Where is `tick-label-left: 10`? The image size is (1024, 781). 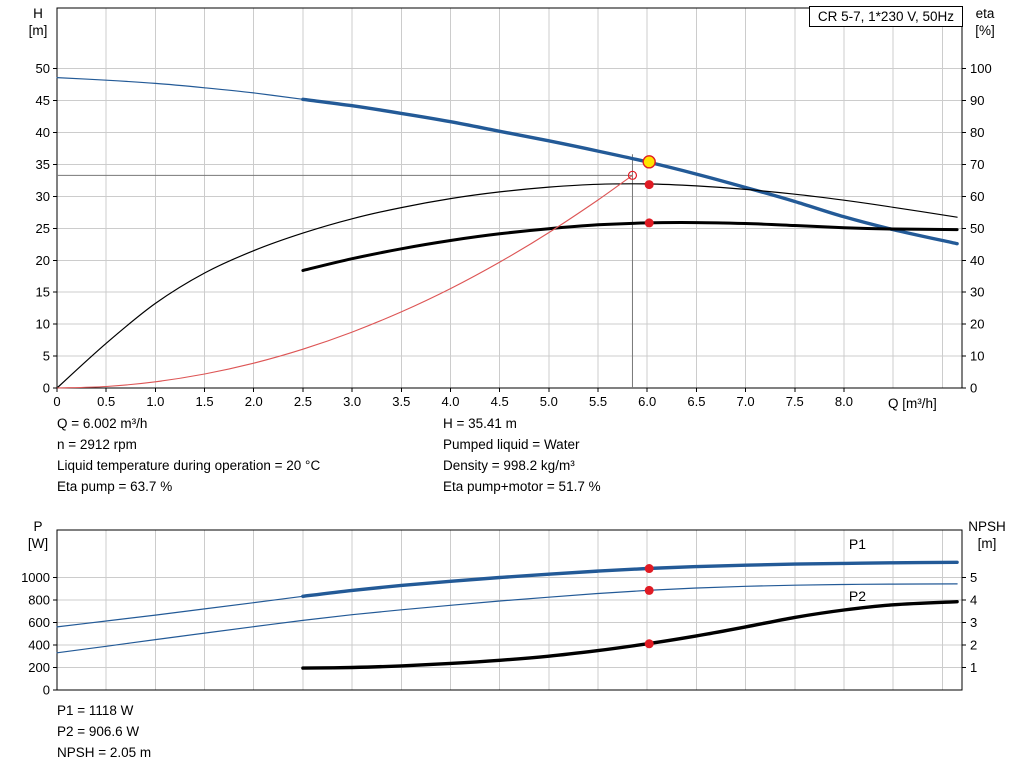
tick-label-left: 10 is located at coordinates (43, 324).